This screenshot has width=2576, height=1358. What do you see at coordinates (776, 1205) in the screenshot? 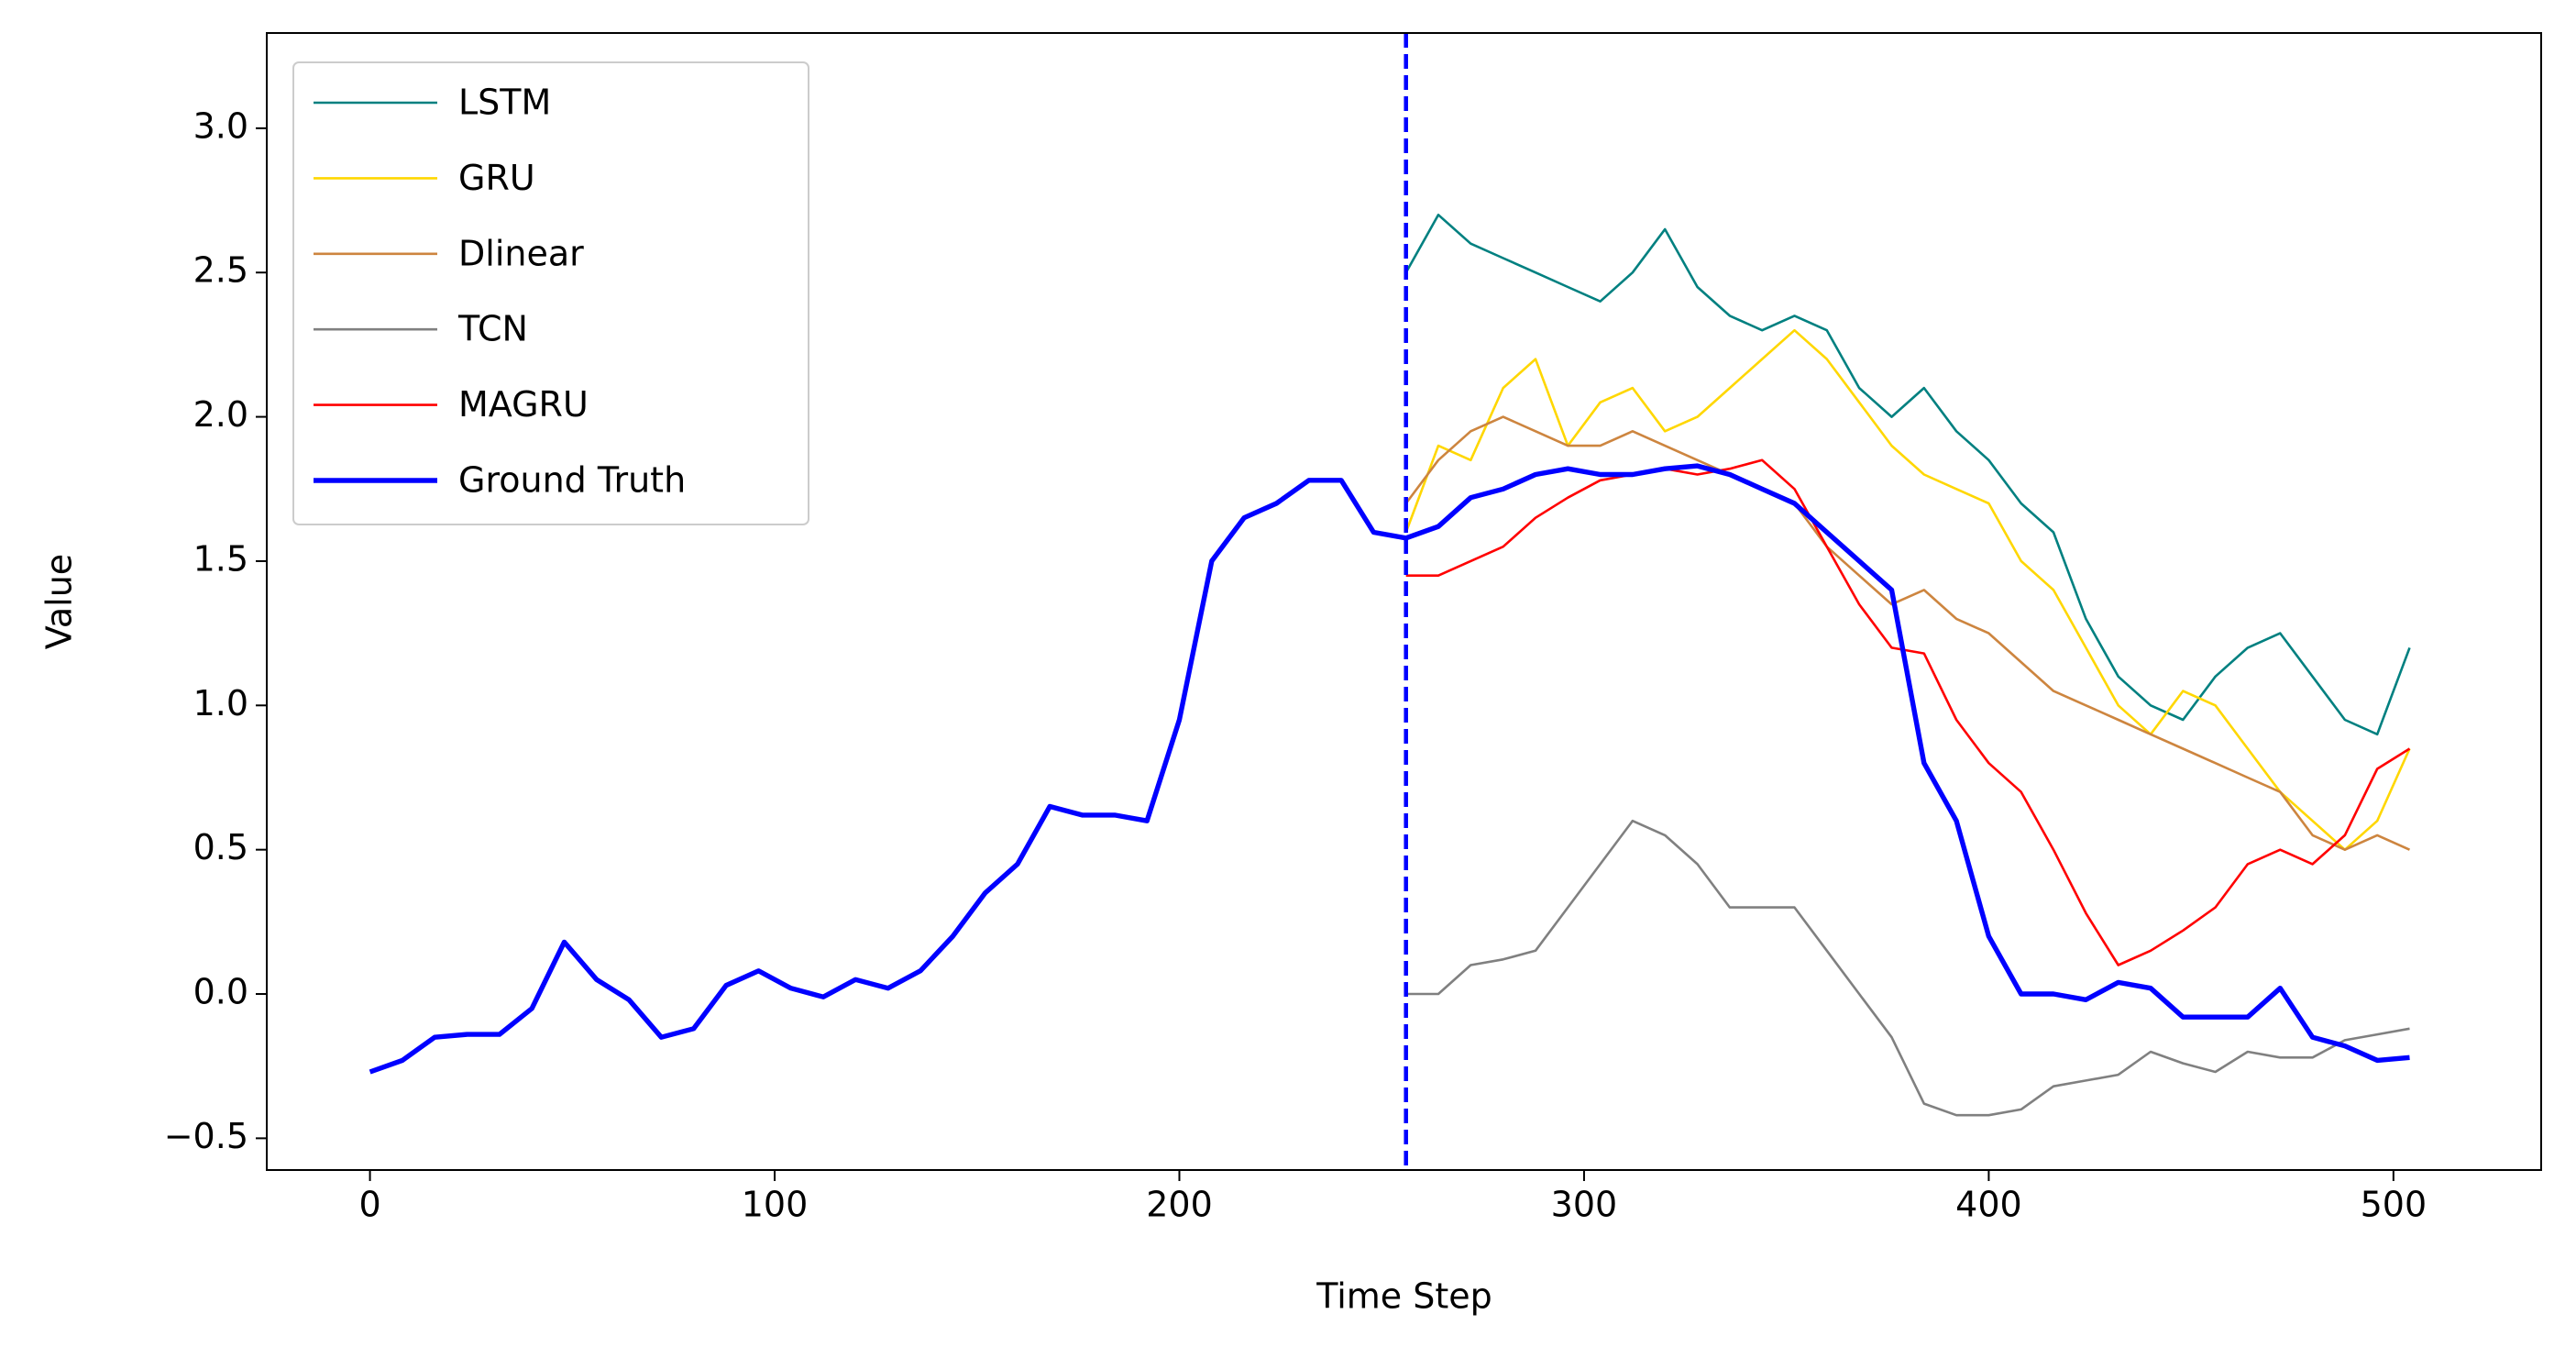
I see `x-tick-label: 100` at bounding box center [776, 1205].